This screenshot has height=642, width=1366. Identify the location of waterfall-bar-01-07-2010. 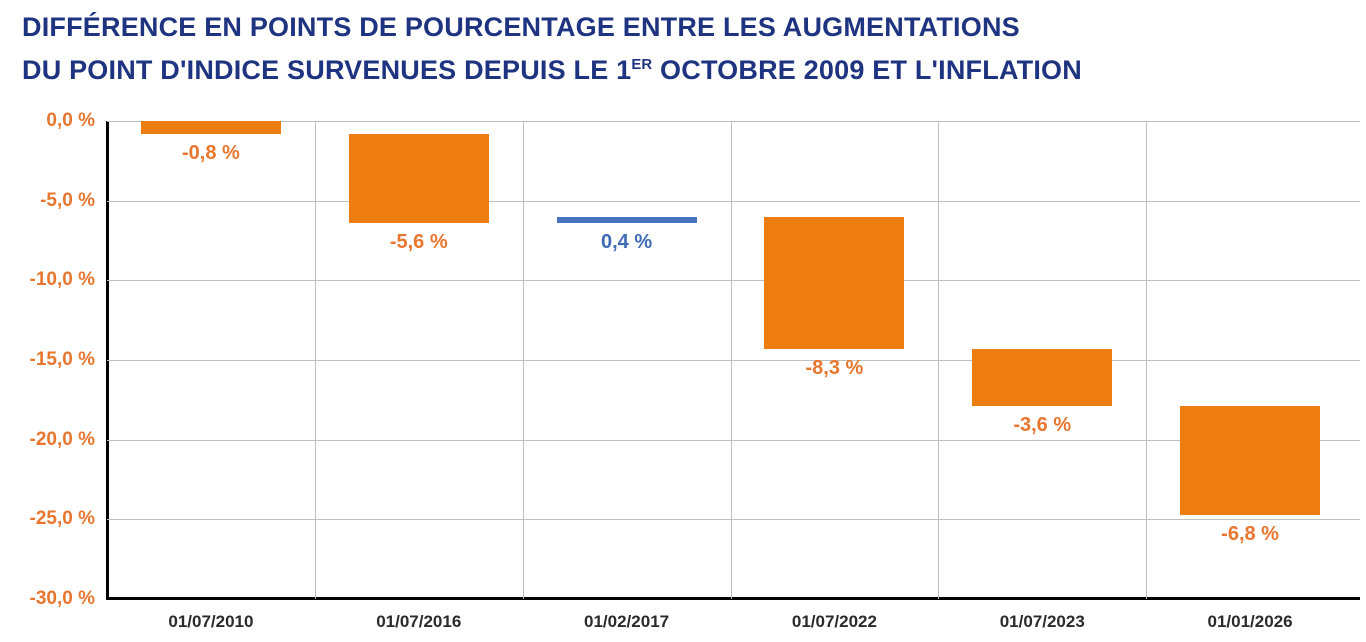
(210, 127).